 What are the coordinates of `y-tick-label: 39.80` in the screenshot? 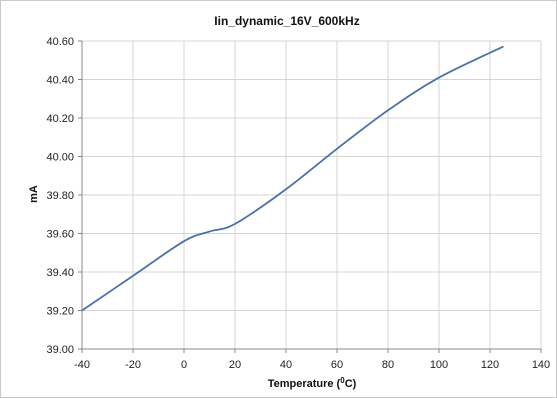 It's located at (60, 196).